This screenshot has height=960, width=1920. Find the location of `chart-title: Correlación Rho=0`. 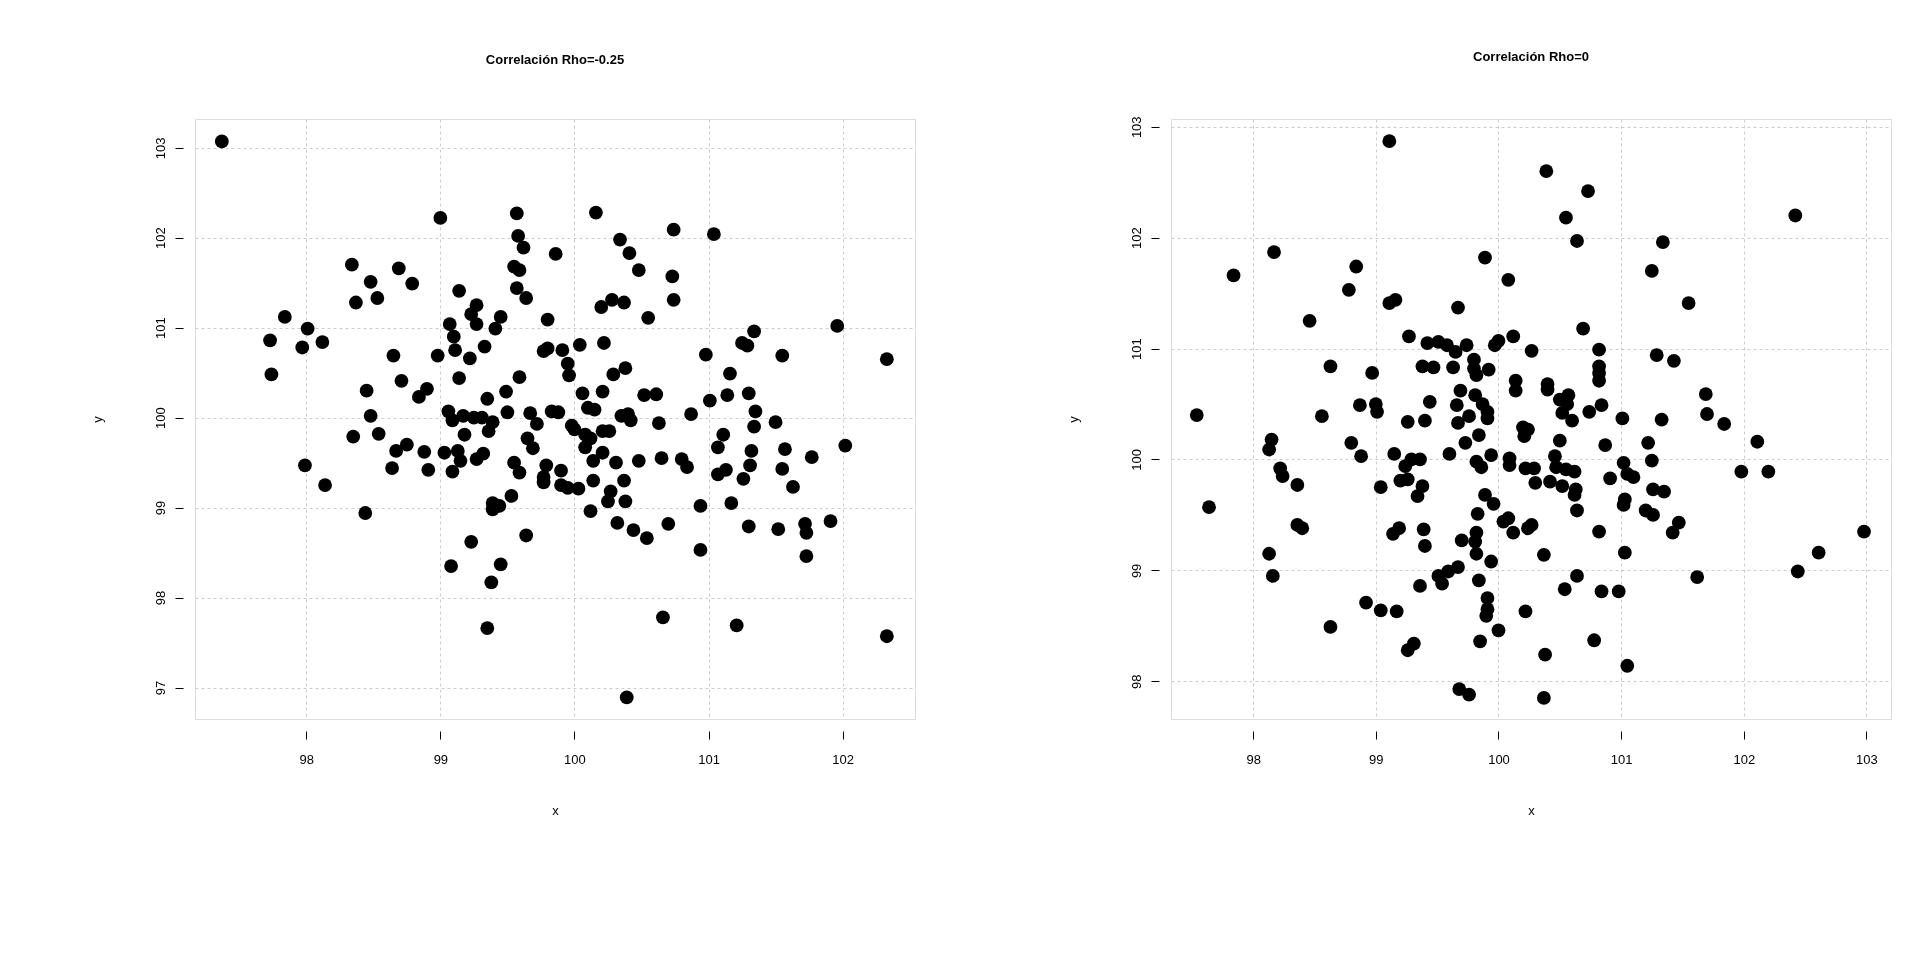

chart-title: Correlación Rho=0 is located at coordinates (1531, 56).